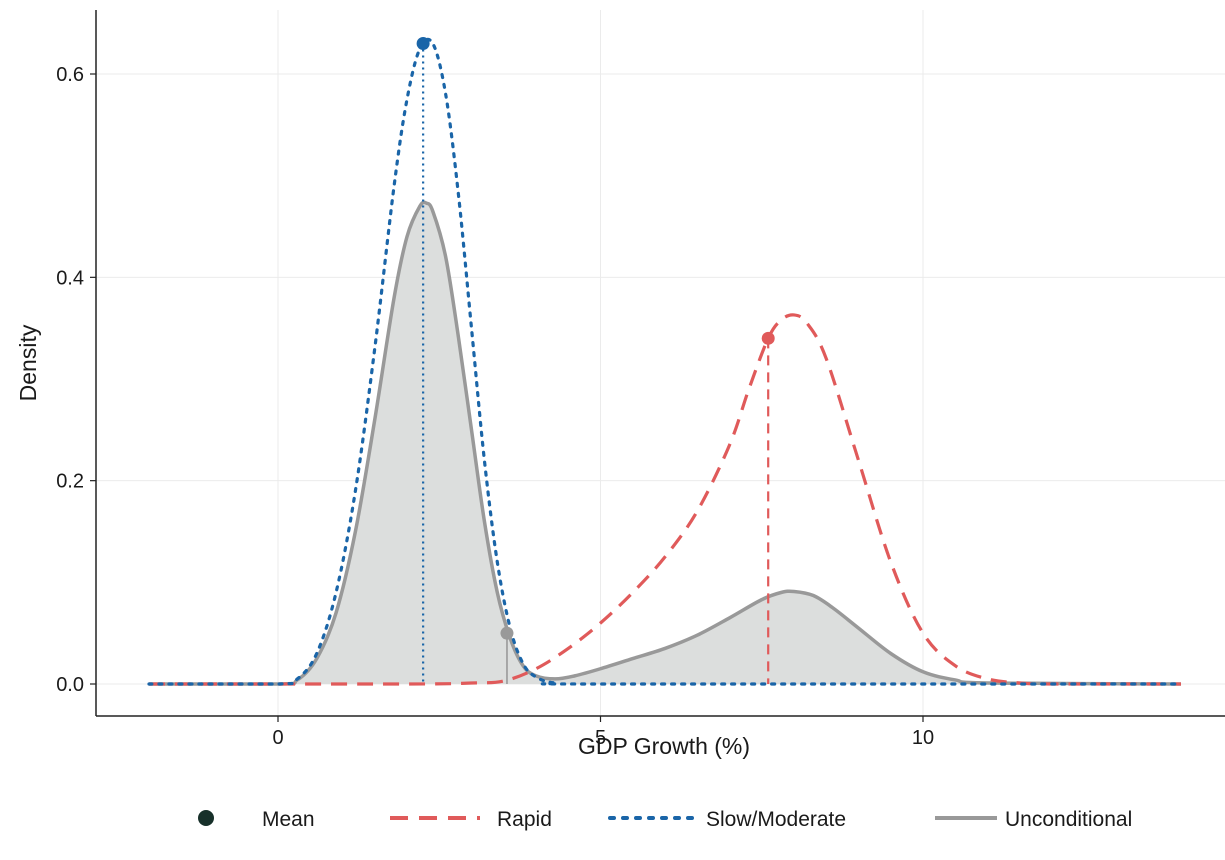 Image resolution: width=1225 pixels, height=860 pixels. What do you see at coordinates (277, 738) in the screenshot?
I see `x-tick-label-0: 0` at bounding box center [277, 738].